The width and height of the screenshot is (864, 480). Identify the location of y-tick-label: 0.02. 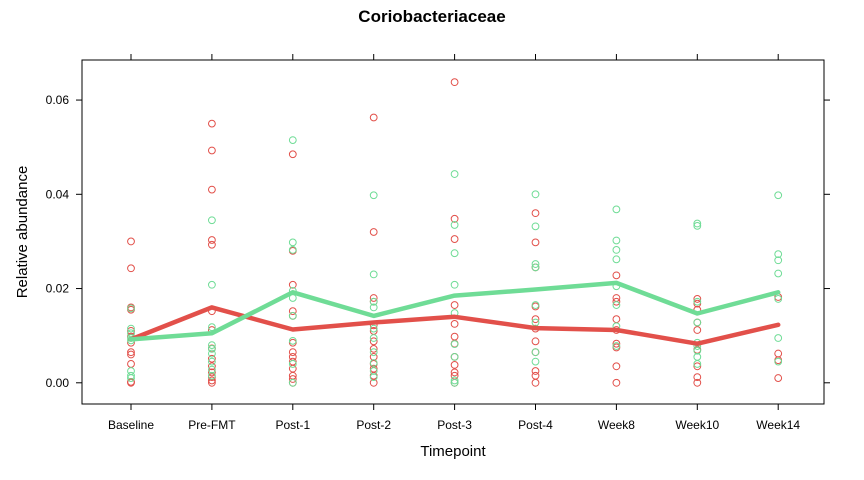
(58, 289).